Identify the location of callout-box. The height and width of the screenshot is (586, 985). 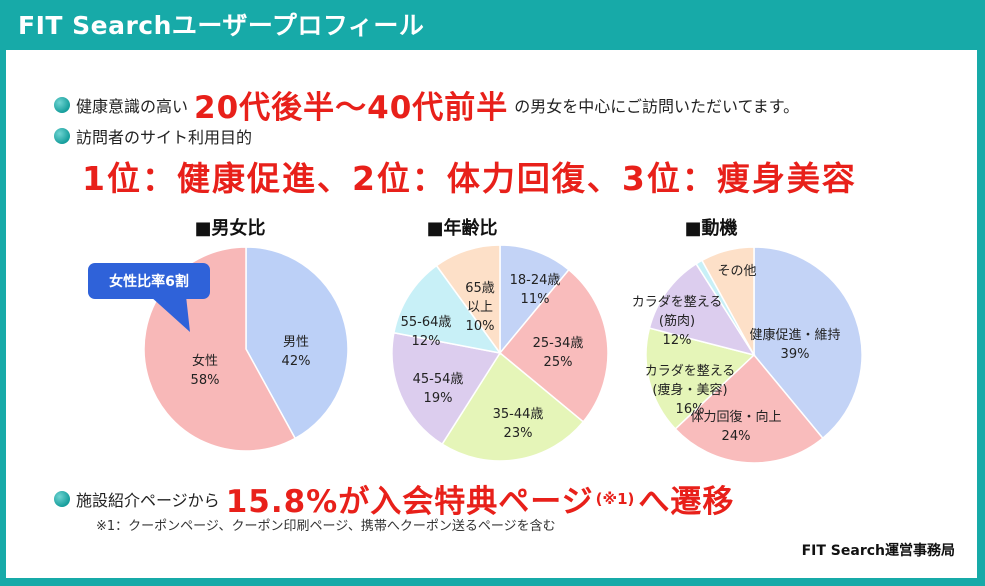
(149, 281).